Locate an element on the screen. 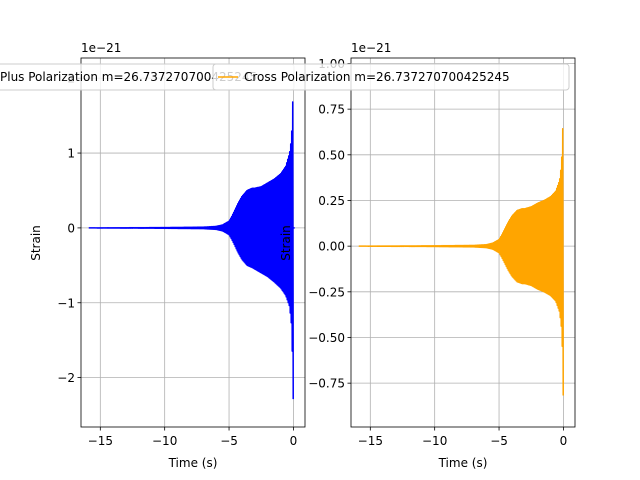 The width and height of the screenshot is (640, 480). legend-frame is located at coordinates (391, 77).